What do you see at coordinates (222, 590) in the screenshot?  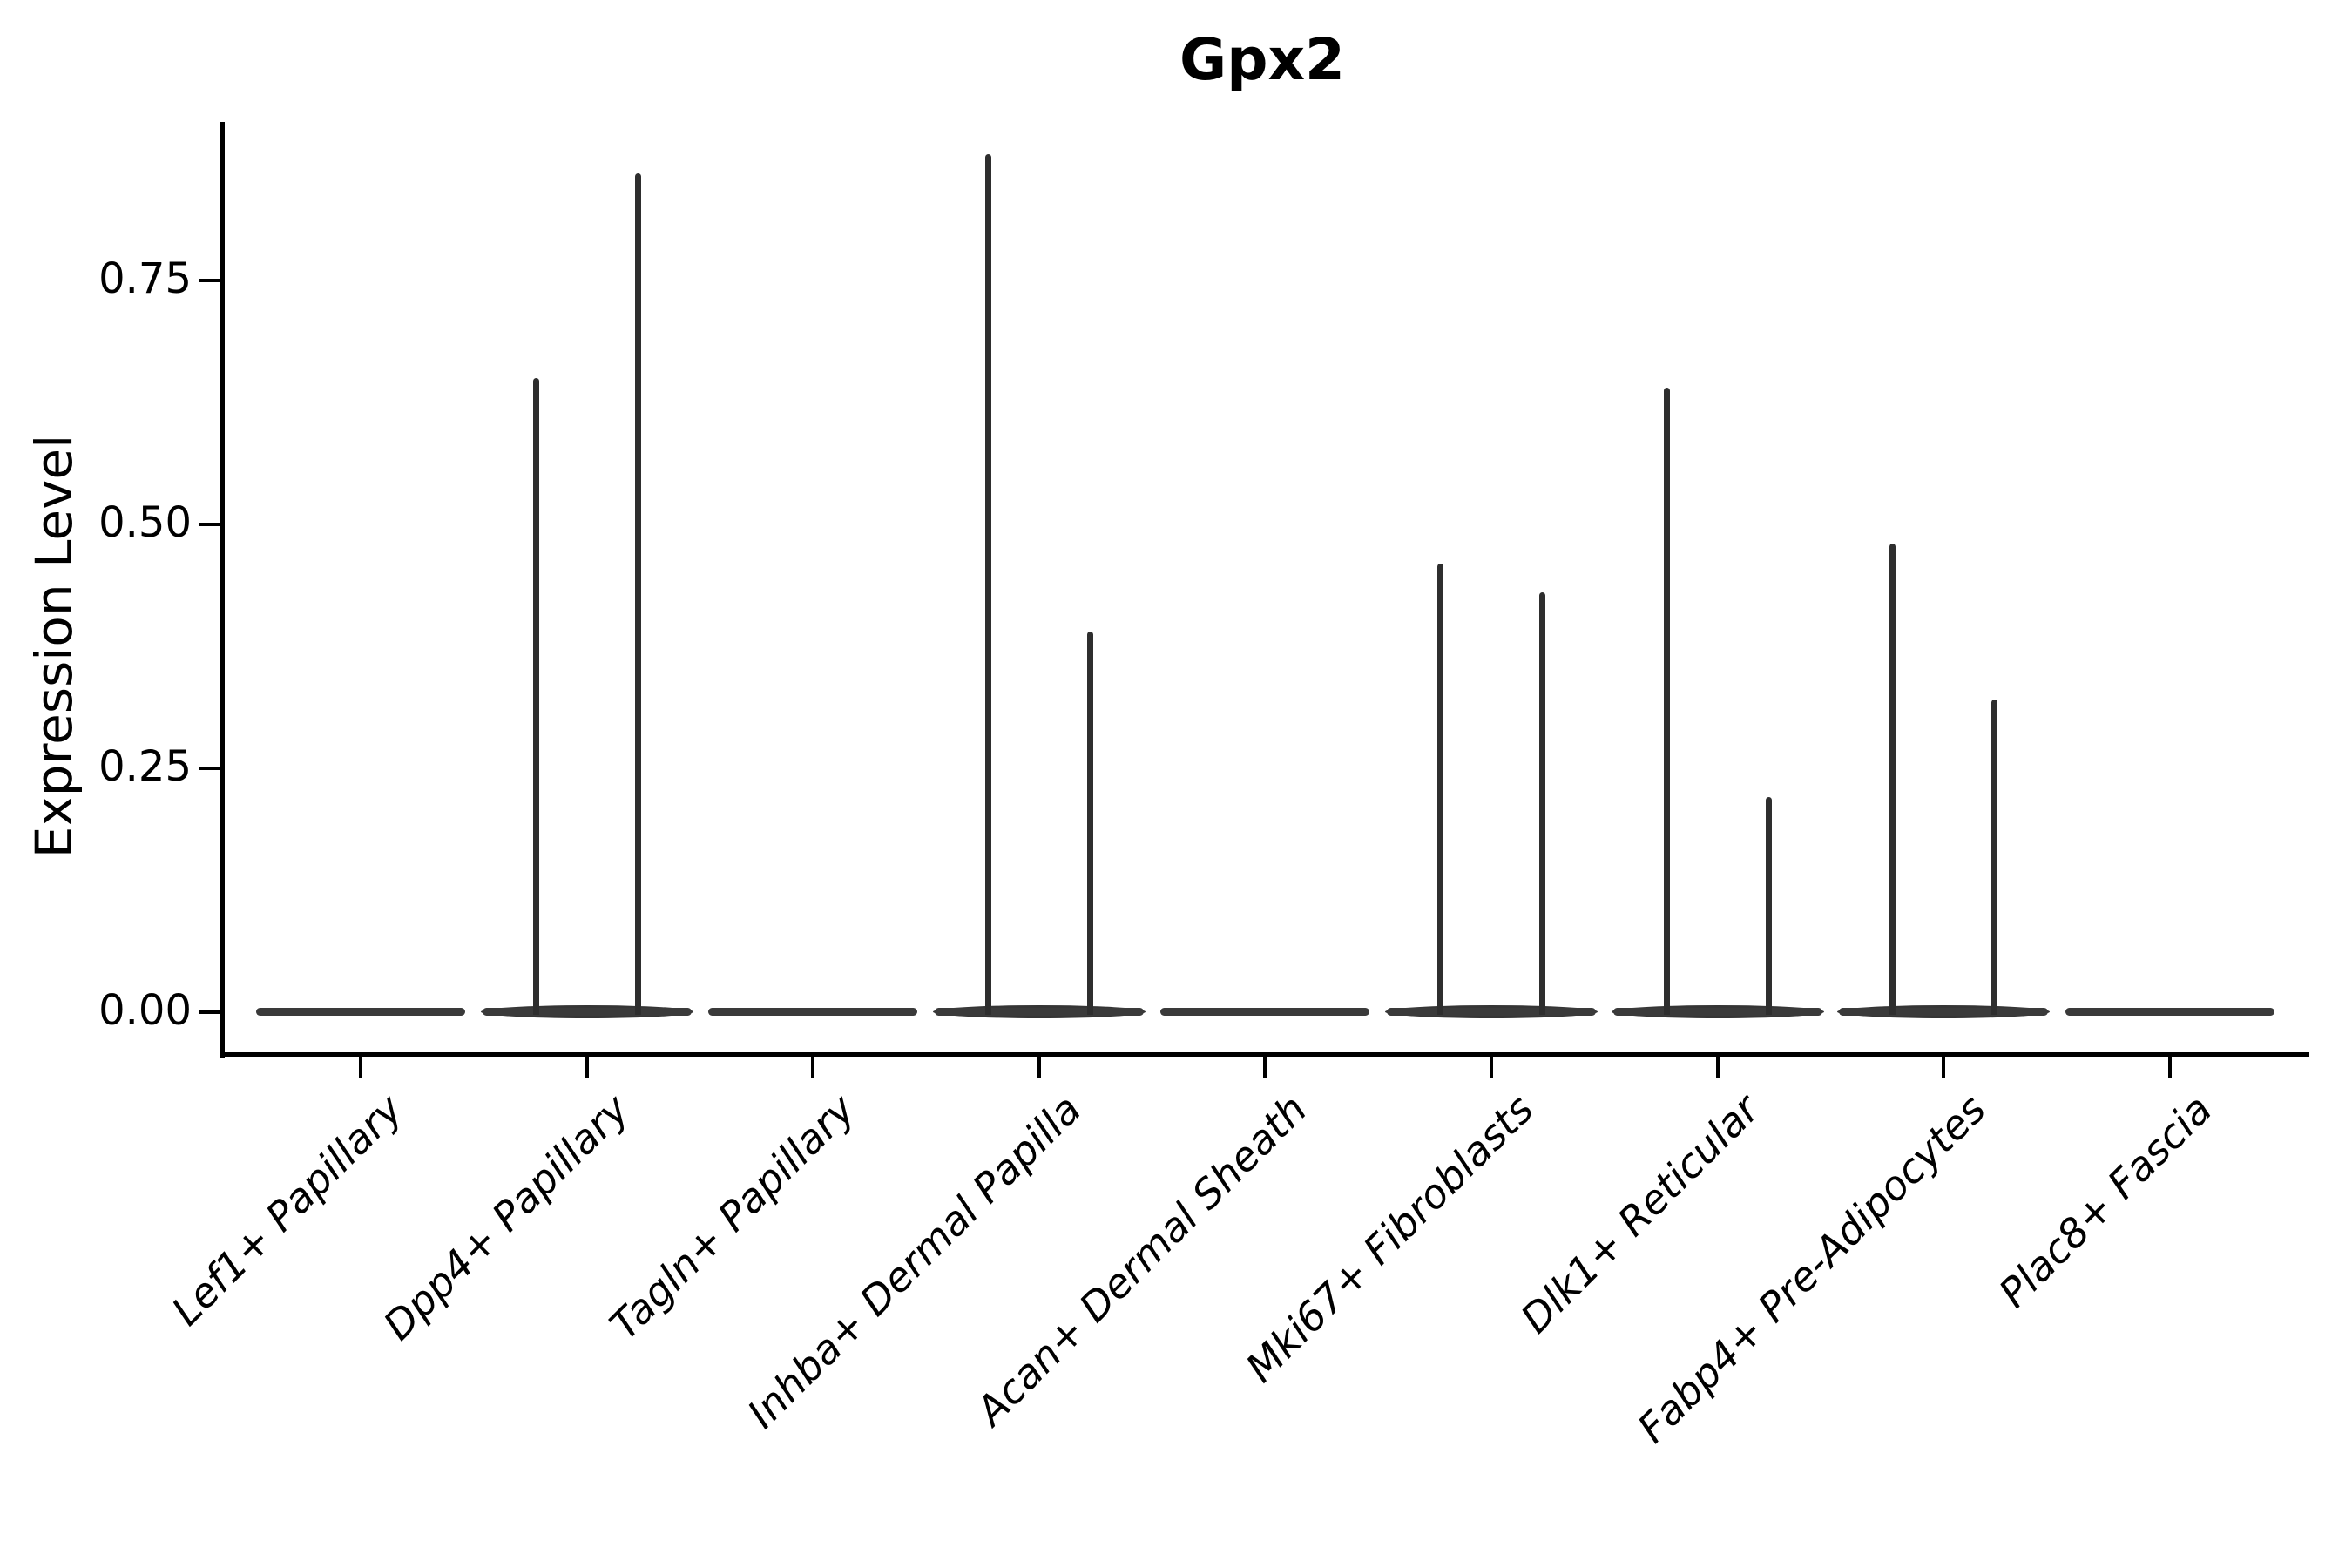 I see `y-axis-spine` at bounding box center [222, 590].